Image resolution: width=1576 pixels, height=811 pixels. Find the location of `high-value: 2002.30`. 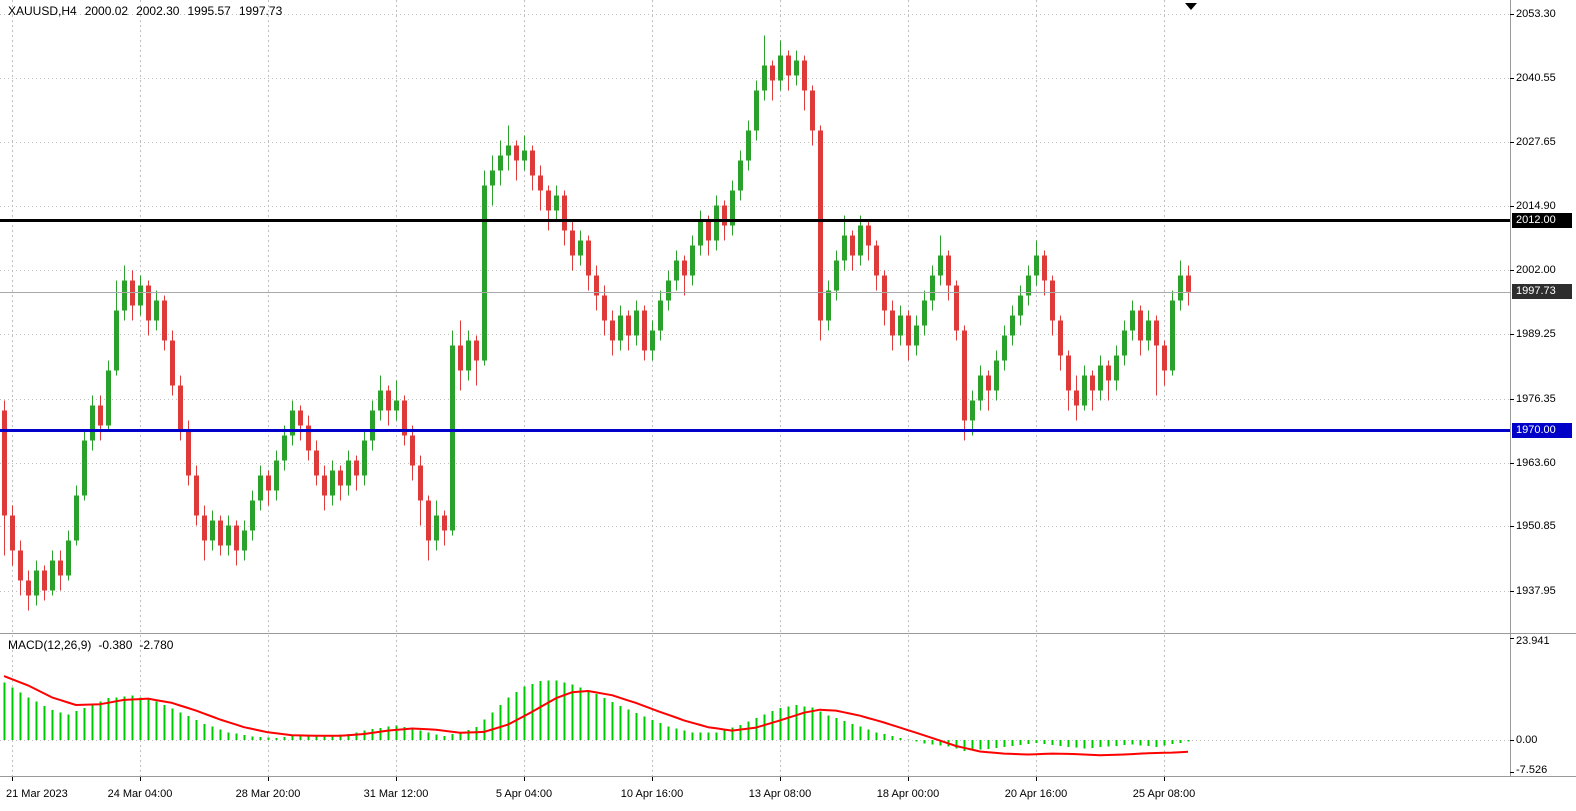

high-value: 2002.30 is located at coordinates (158, 11).